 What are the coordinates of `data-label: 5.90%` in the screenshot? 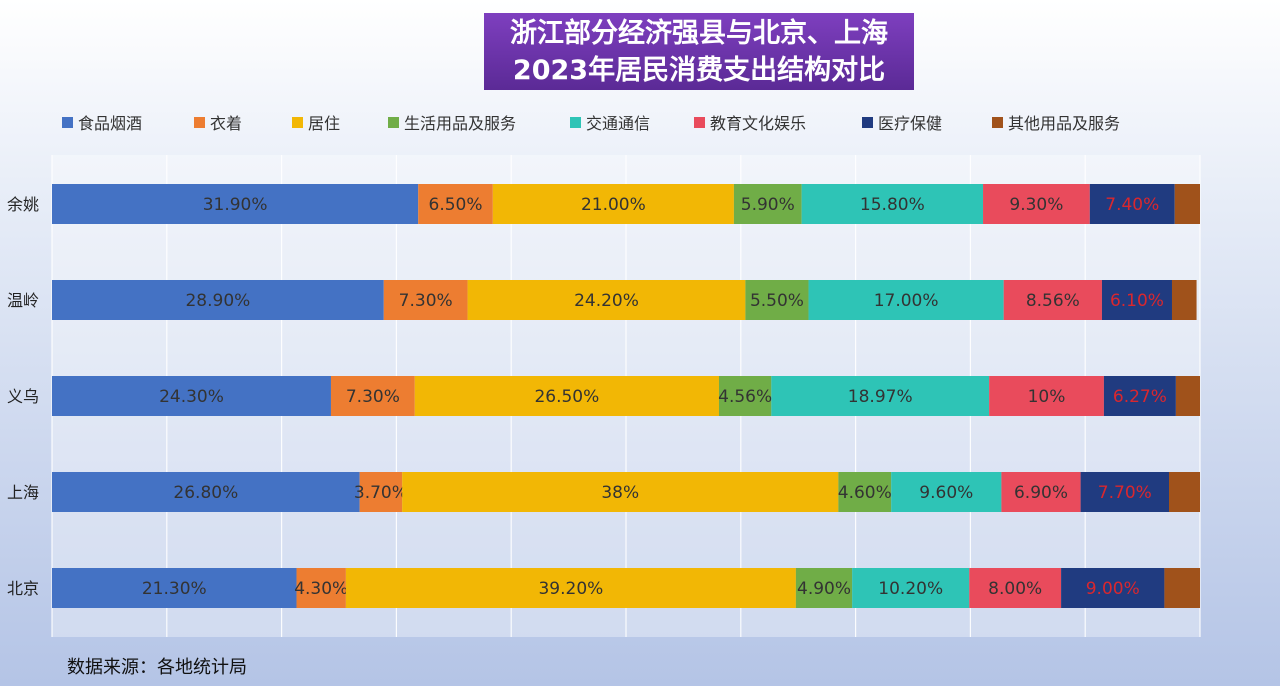 It's located at (768, 205).